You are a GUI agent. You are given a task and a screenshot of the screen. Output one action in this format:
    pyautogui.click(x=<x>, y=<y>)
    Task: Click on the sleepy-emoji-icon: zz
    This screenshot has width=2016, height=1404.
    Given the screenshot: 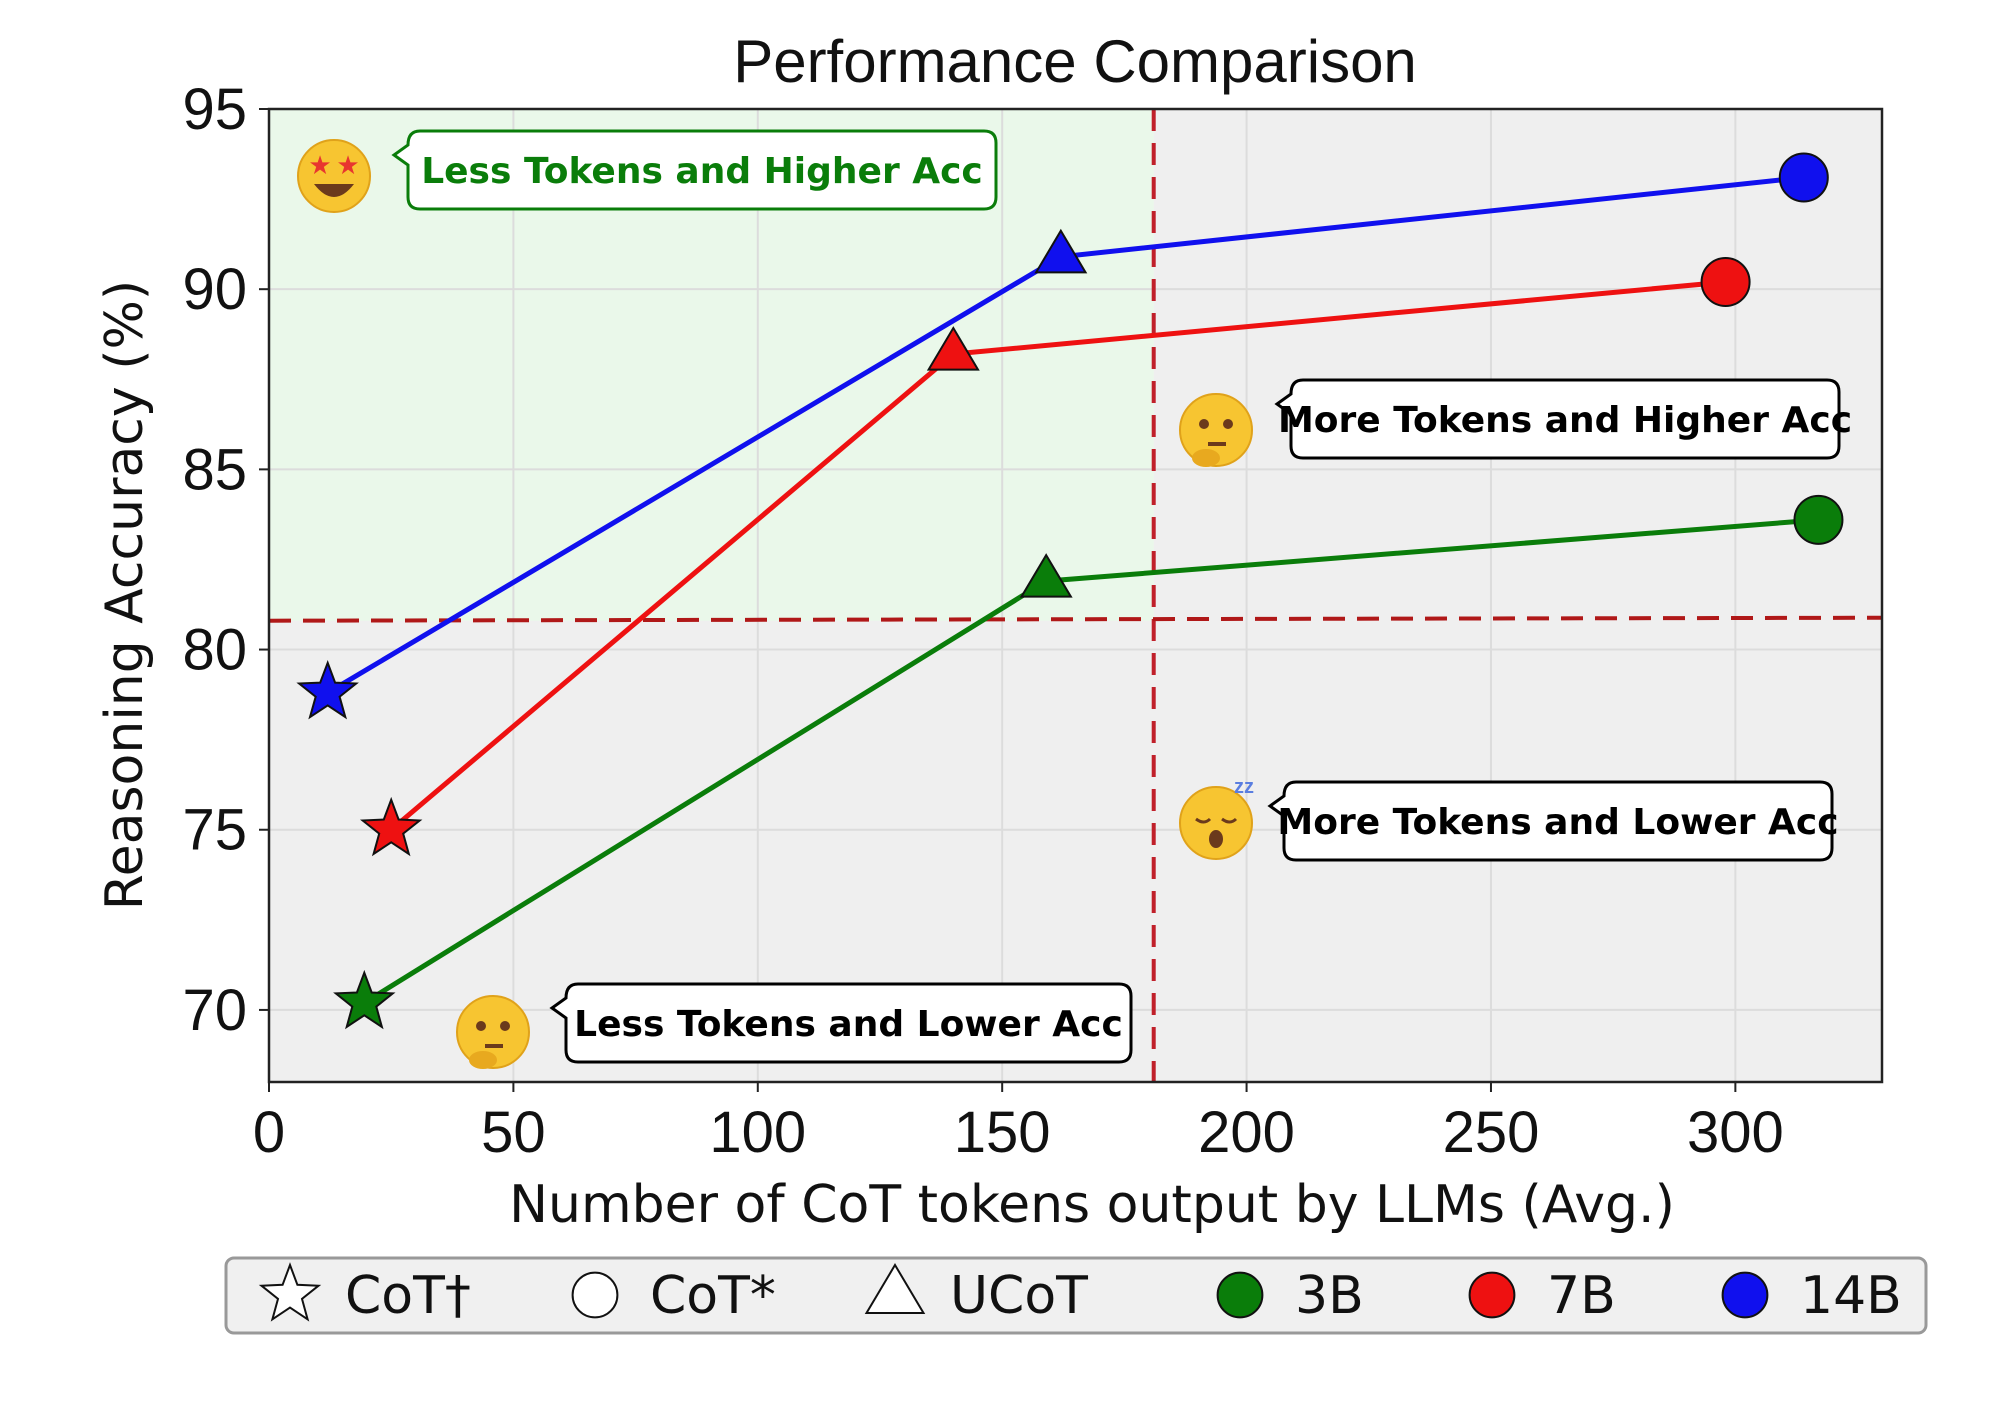 What is the action you would take?
    pyautogui.click(x=1216, y=818)
    